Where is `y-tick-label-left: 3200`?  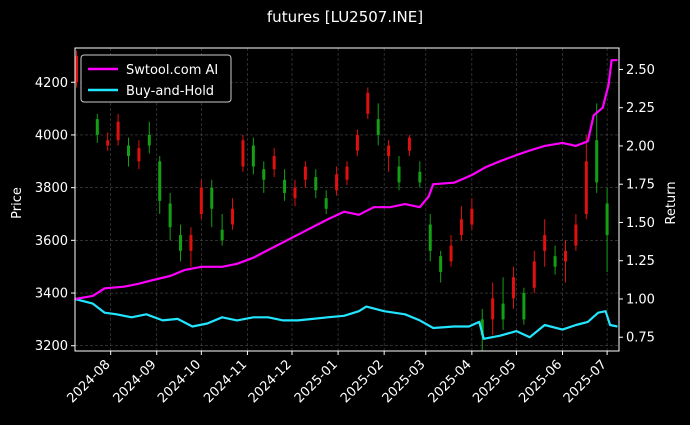
y-tick-label-left: 3200 is located at coordinates (51, 346).